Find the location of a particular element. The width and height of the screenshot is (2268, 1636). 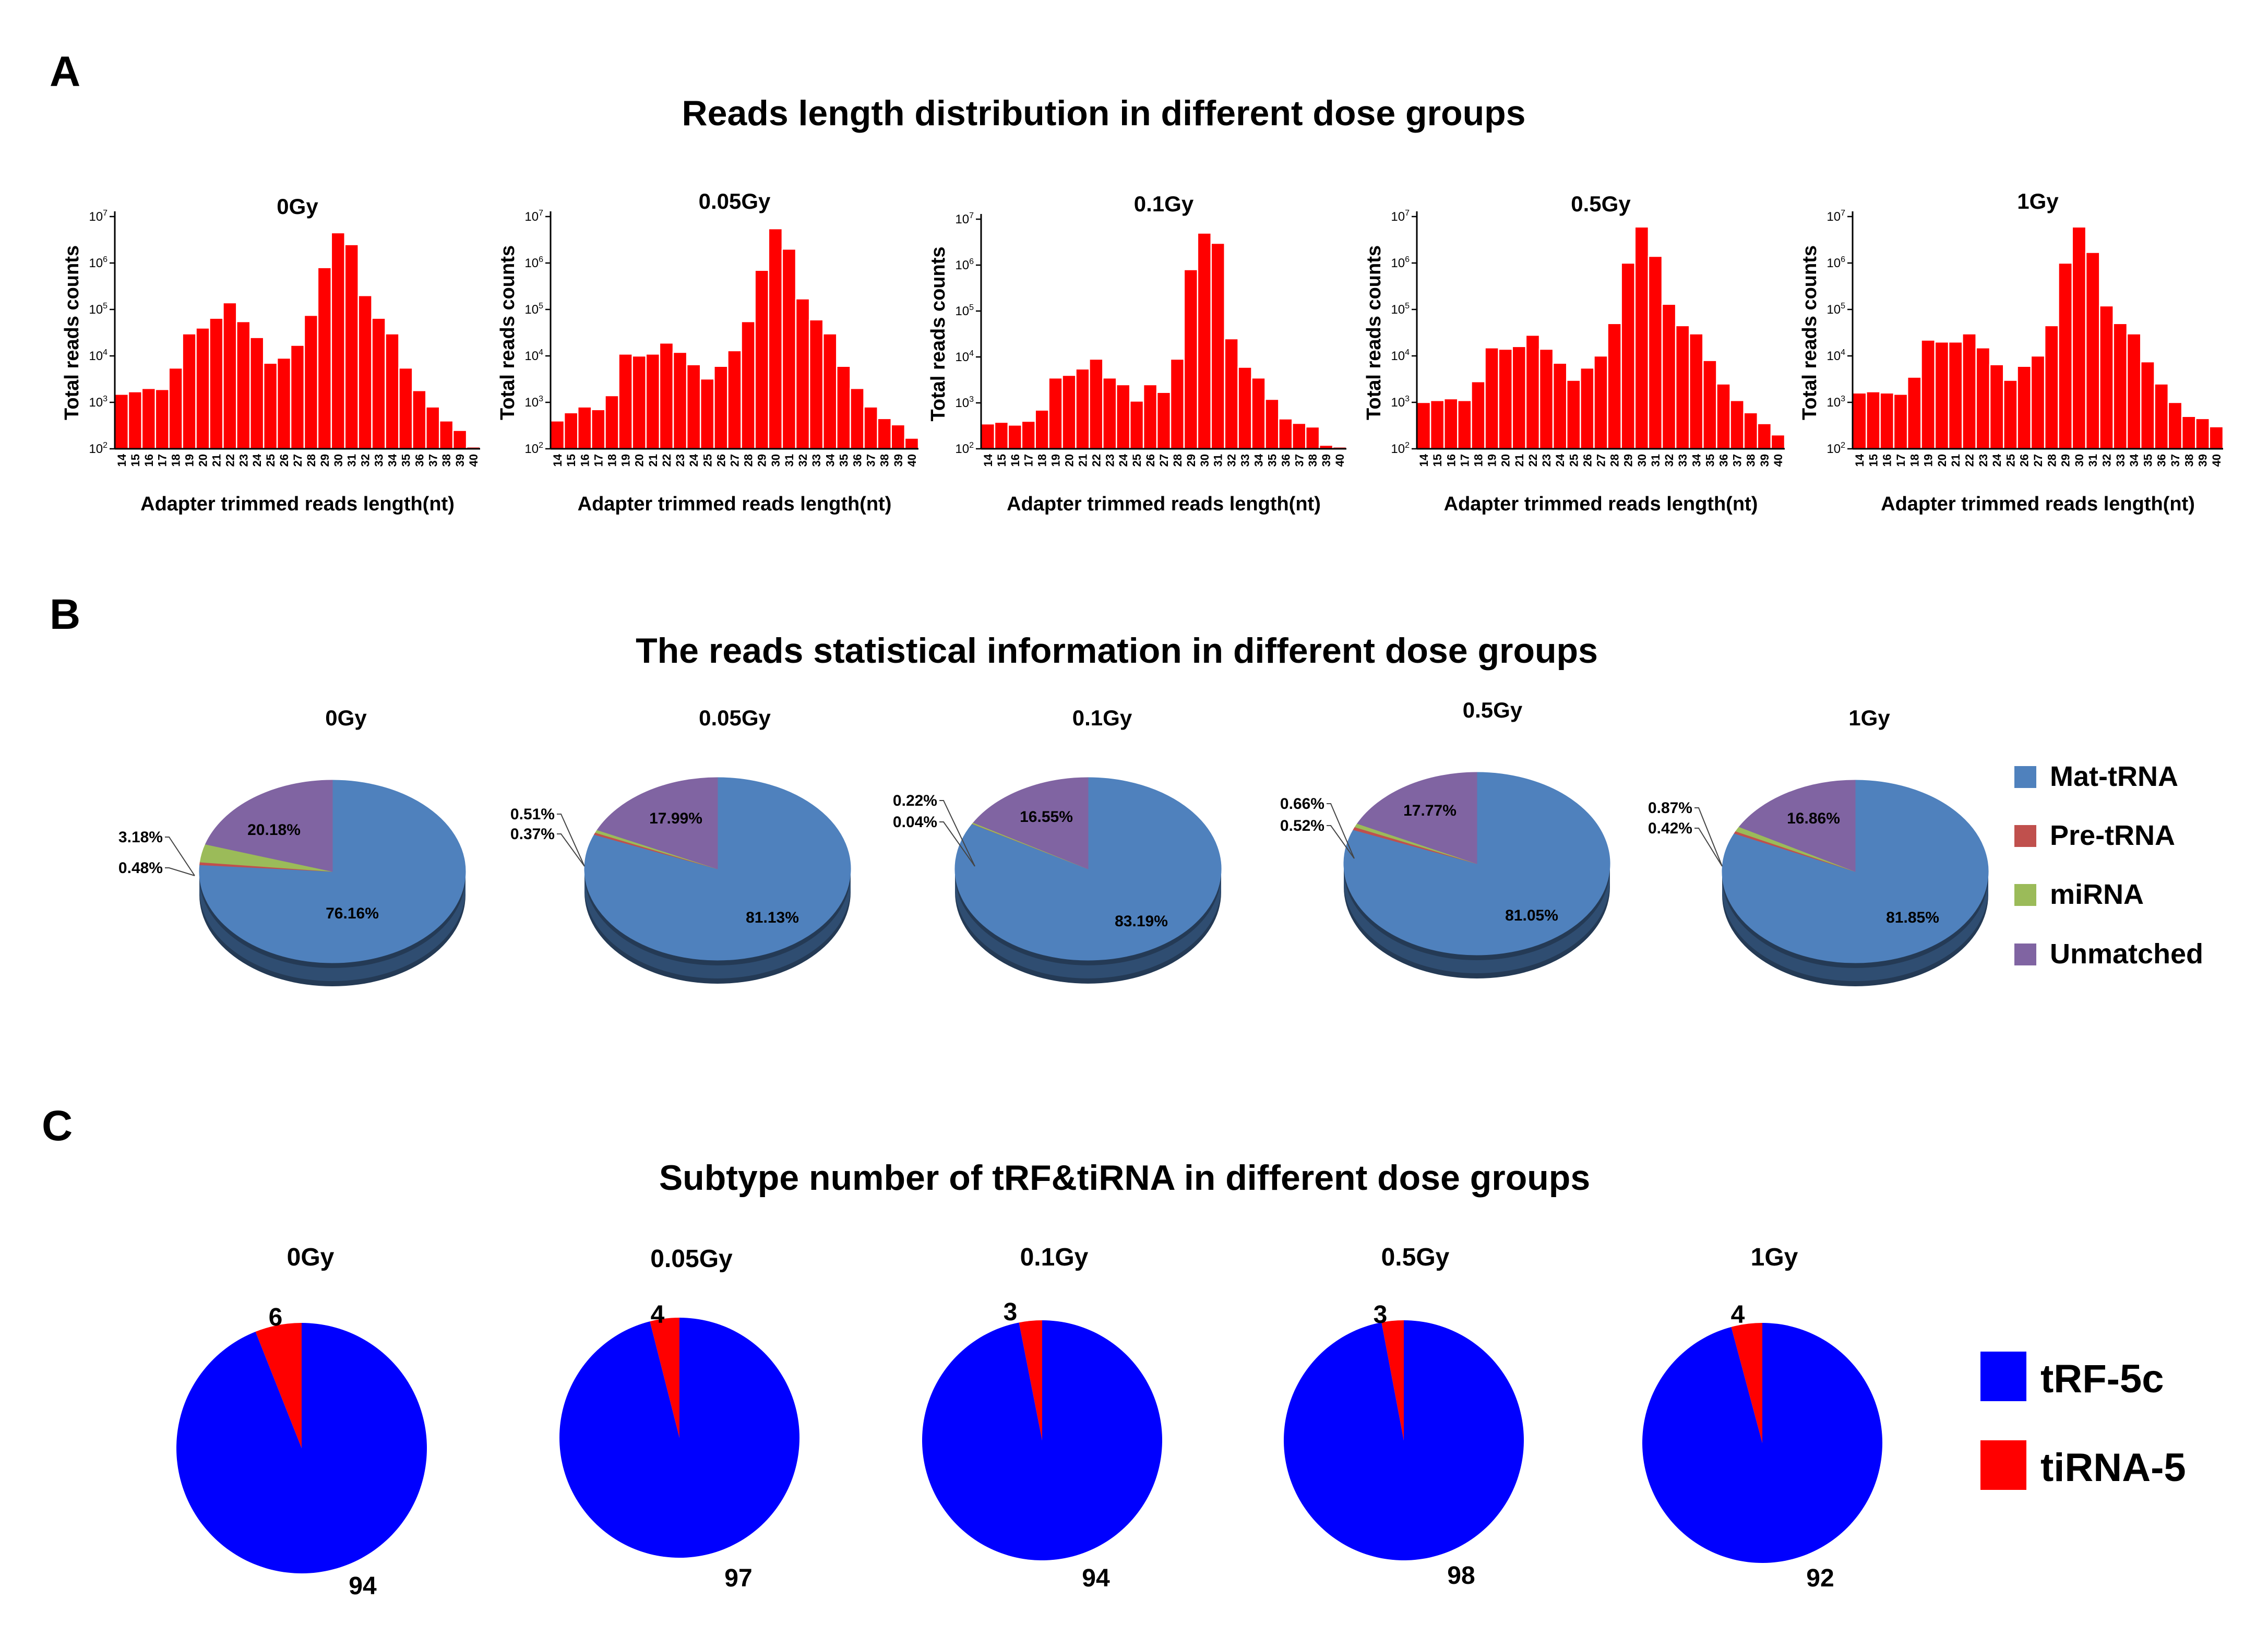

y-axis-title: Total reads counts is located at coordinates (1810, 332).